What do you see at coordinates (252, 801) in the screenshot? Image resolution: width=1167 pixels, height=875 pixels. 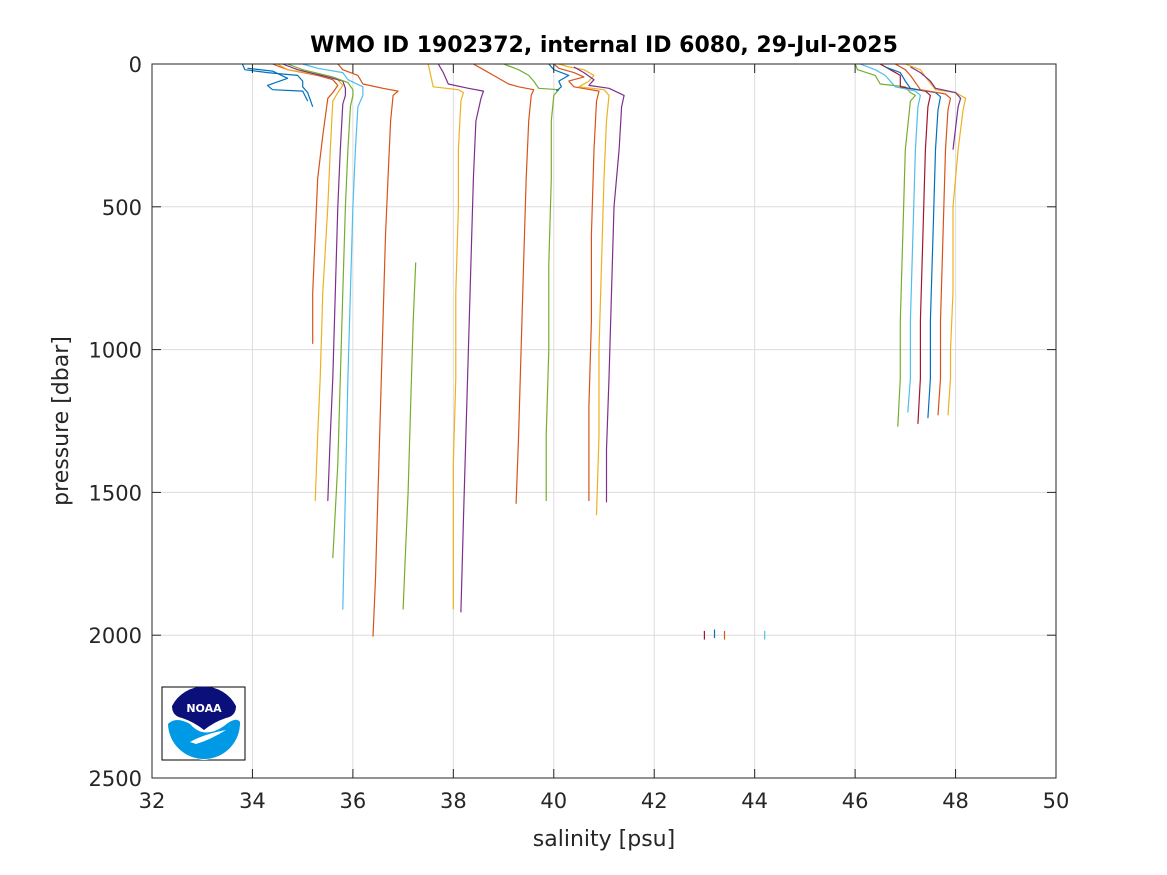 I see `x-tick-label: 34` at bounding box center [252, 801].